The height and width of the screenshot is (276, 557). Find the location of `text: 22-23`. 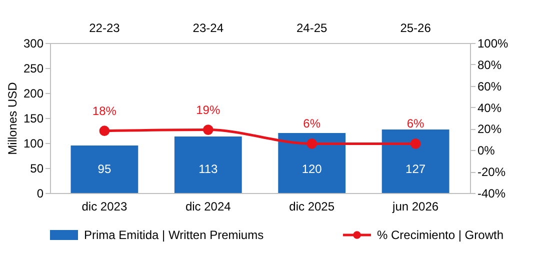

text: 22-23 is located at coordinates (104, 28).